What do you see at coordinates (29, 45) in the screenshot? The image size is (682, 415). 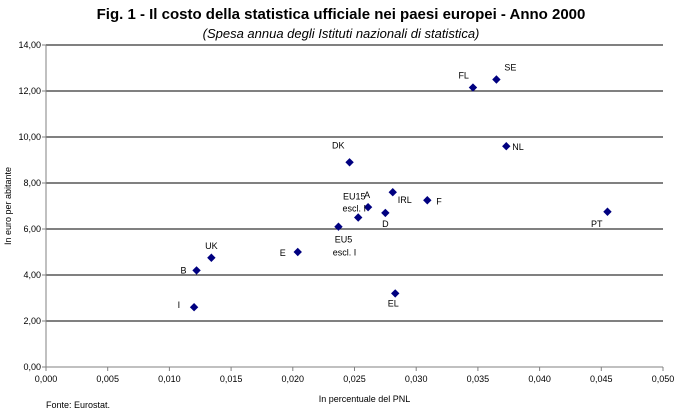 I see `y-tick-label: 14,00` at bounding box center [29, 45].